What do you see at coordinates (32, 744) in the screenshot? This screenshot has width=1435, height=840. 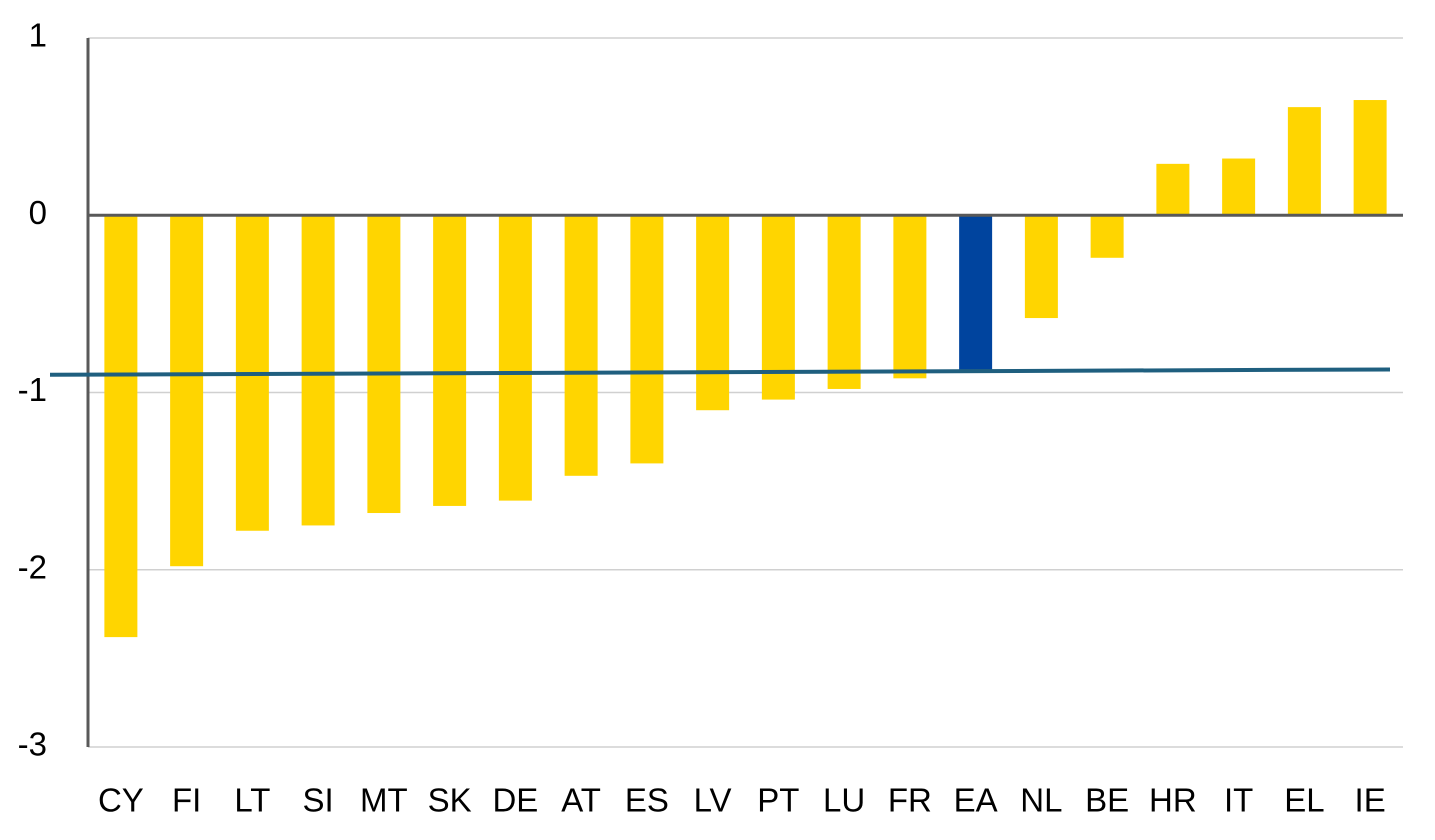 I see `y-tick-label: -3` at bounding box center [32, 744].